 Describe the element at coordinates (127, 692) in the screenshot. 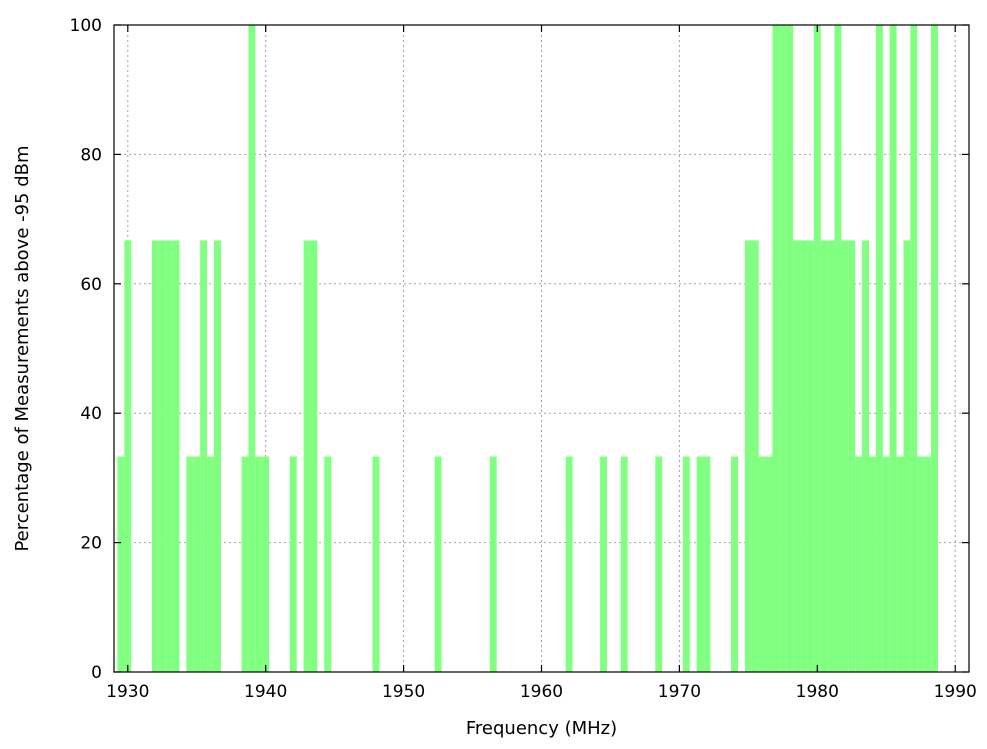

I see `x-tick-label: 1930` at that location.